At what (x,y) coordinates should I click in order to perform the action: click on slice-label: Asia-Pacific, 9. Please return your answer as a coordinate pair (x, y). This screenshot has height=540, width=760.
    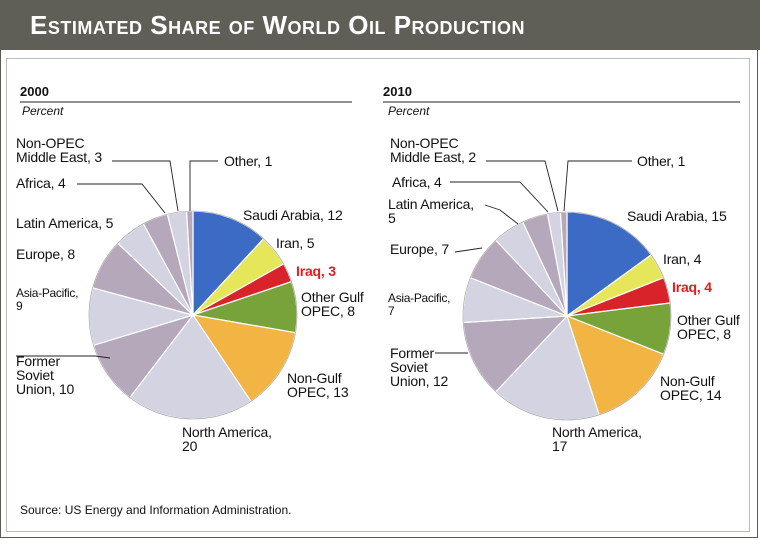
    Looking at the image, I should click on (47, 299).